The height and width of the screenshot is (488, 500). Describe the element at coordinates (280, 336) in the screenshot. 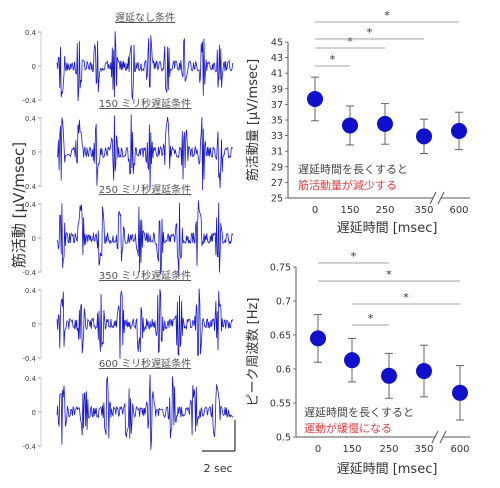

I see `y-tick-label: 0.65` at that location.